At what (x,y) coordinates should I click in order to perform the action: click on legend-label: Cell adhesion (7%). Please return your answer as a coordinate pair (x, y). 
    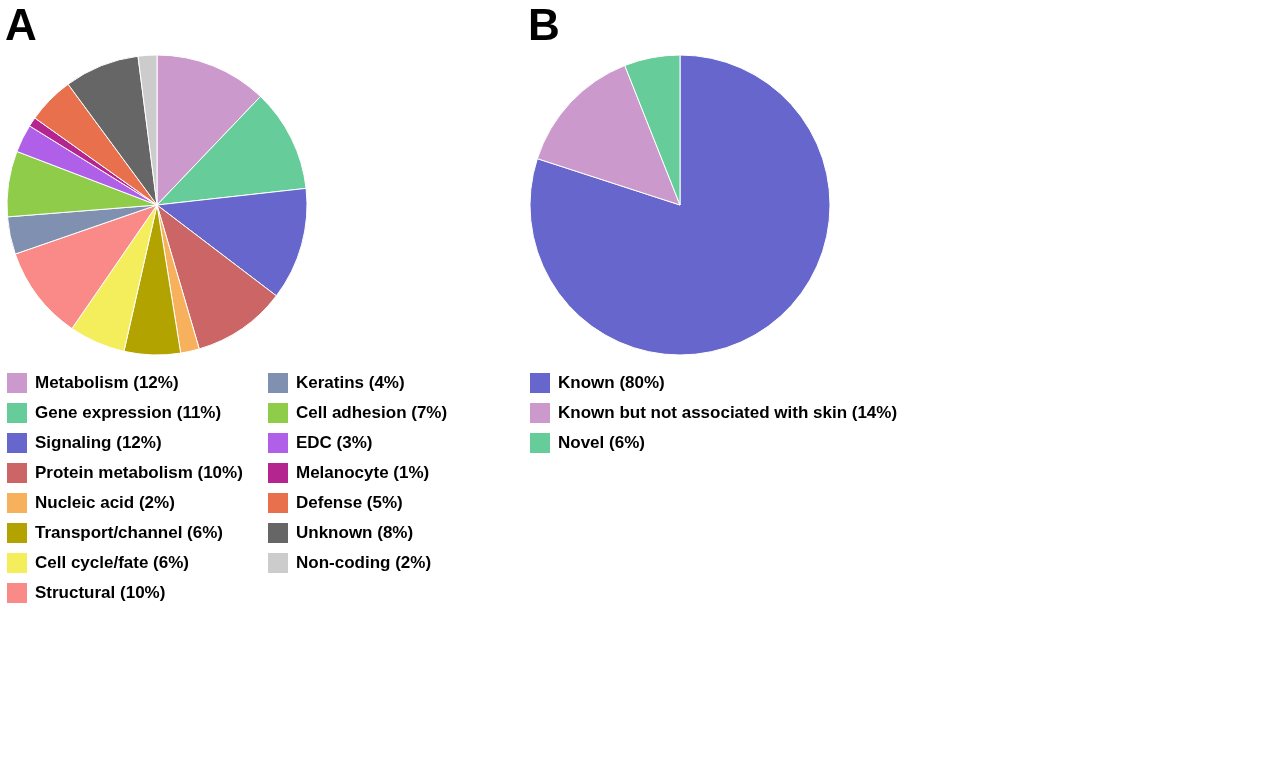
    Looking at the image, I should click on (372, 412).